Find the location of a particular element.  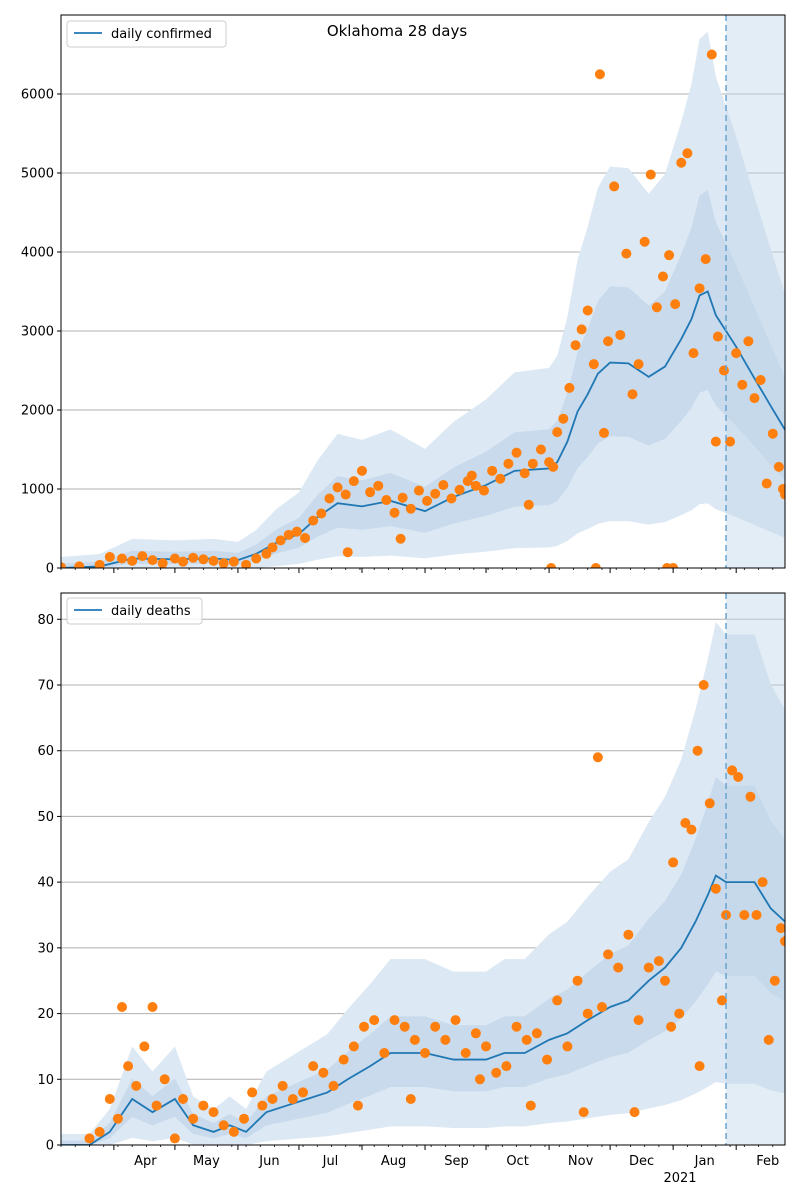

x-tick-label: May is located at coordinates (206, 1161).